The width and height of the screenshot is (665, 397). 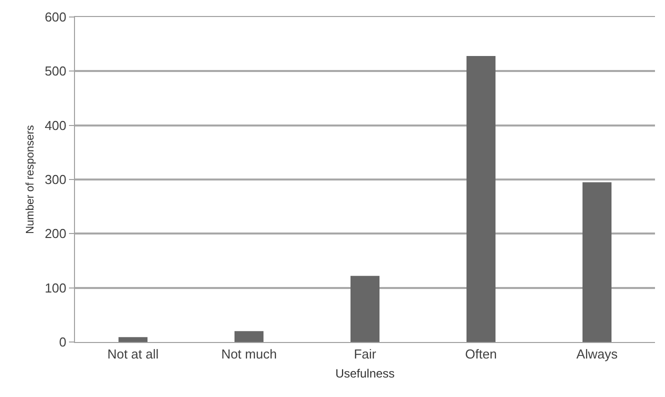 I want to click on y-tick-label: 100, so click(x=55, y=288).